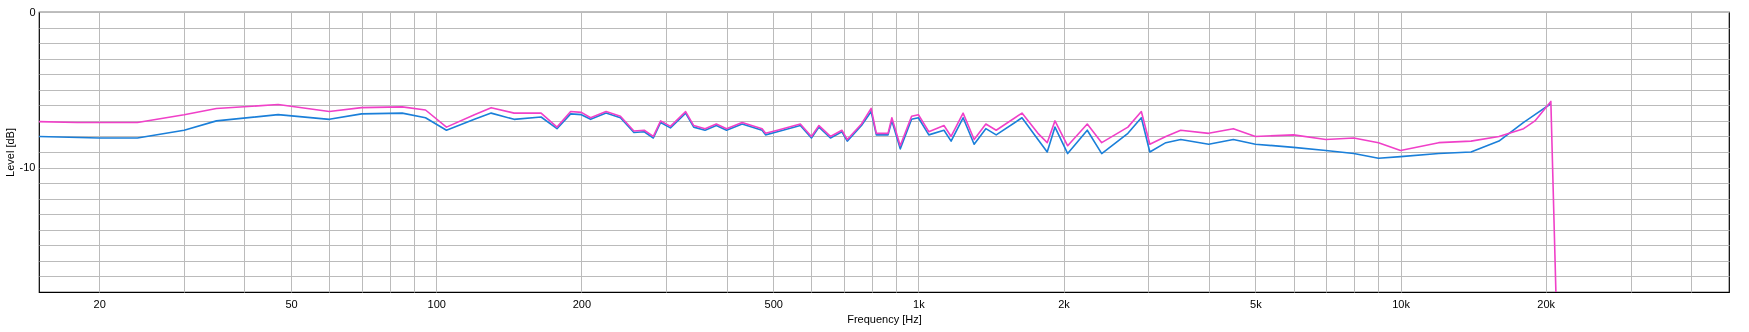 This screenshot has height=332, width=1749. What do you see at coordinates (884, 318) in the screenshot?
I see `x-axis-title: Frequency [Hz]` at bounding box center [884, 318].